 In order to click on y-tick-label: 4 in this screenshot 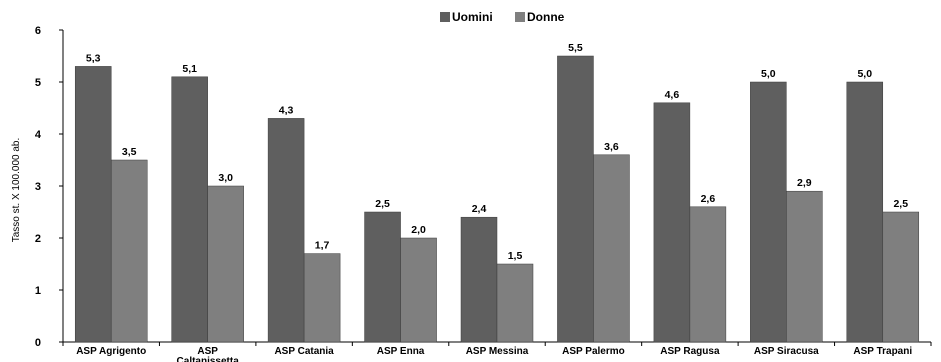, I will do `click(38, 135)`.